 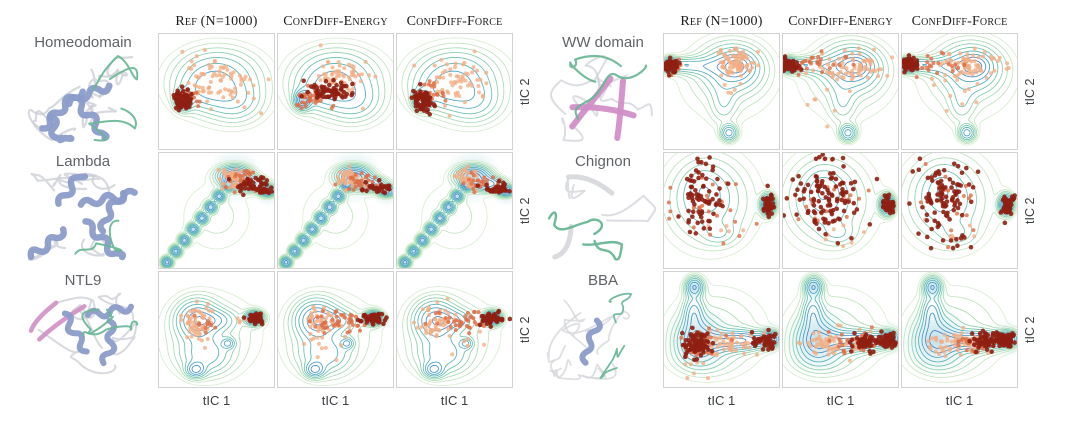 I want to click on tica-plot-lambda-ref-canvas, so click(x=216, y=210).